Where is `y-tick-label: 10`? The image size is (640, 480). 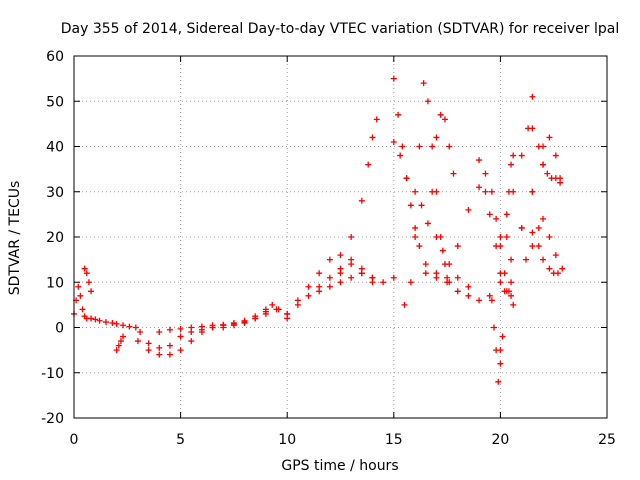
y-tick-label: 10 is located at coordinates (55, 283).